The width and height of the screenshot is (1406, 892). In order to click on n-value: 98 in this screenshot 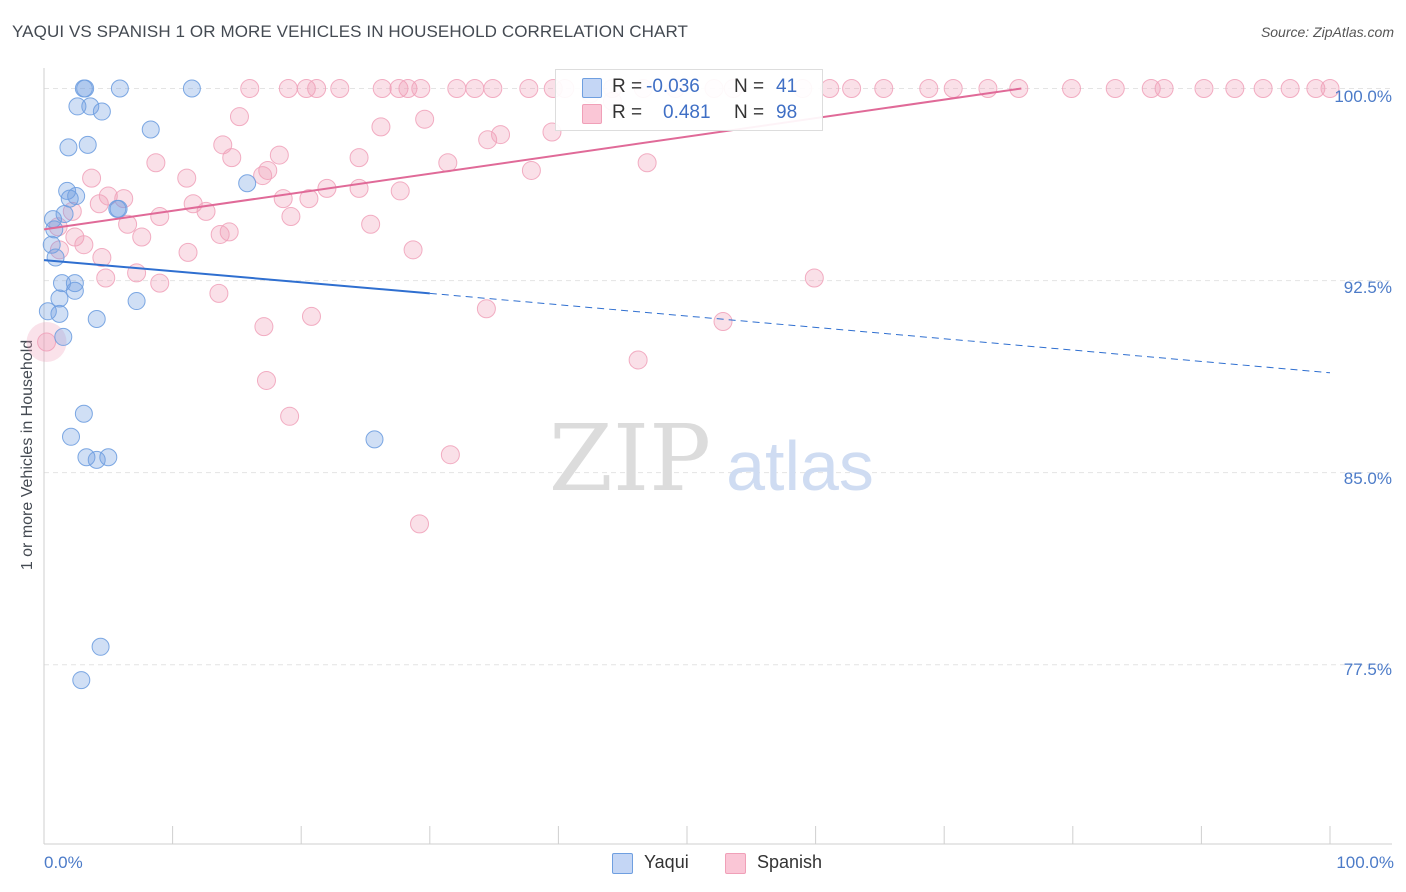, I will do `click(787, 112)`.